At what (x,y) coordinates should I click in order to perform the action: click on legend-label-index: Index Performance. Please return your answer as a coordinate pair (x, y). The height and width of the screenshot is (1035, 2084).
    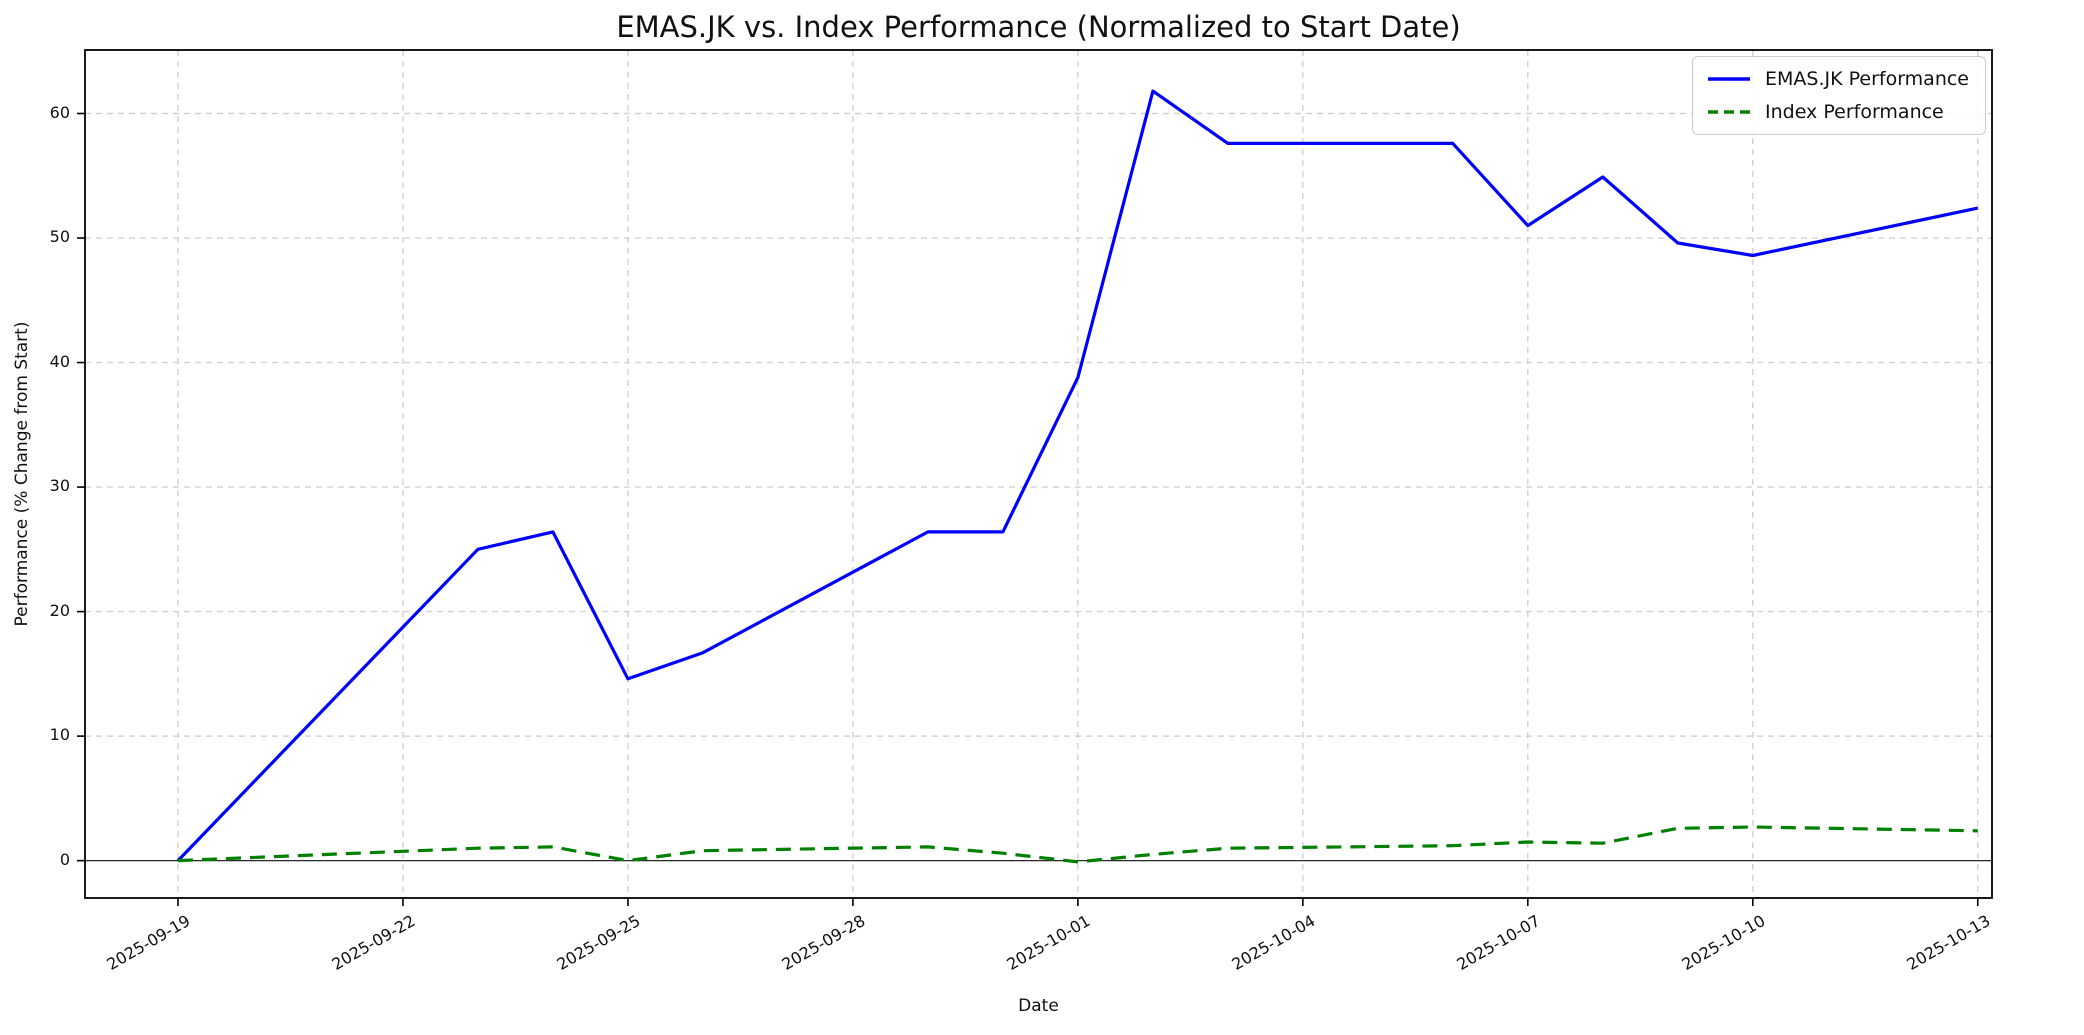
    Looking at the image, I should click on (1854, 112).